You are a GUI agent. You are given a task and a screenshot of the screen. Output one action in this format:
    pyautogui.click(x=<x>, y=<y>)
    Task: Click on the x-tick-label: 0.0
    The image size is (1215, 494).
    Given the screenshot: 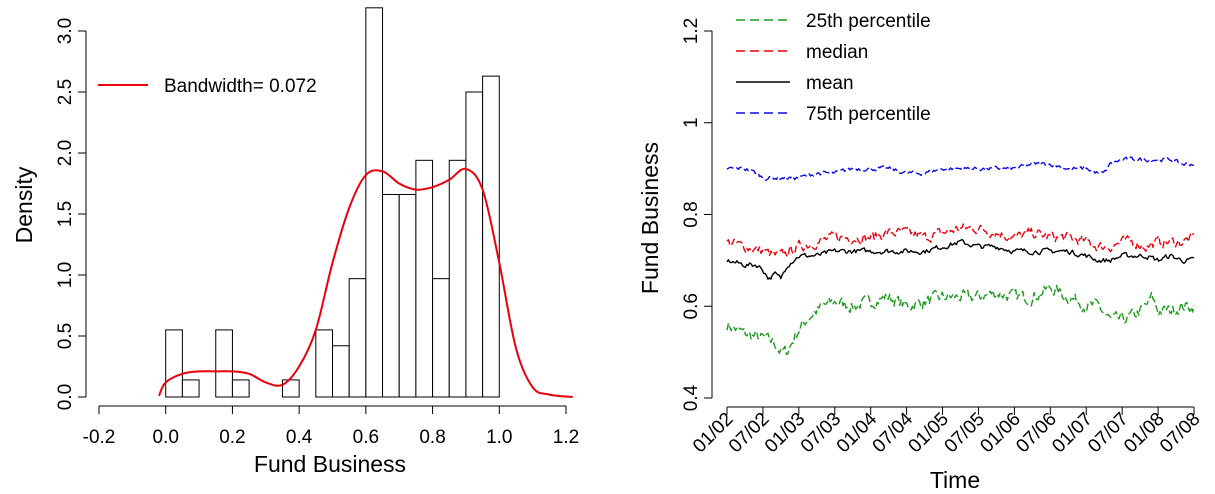 What is the action you would take?
    pyautogui.click(x=166, y=437)
    